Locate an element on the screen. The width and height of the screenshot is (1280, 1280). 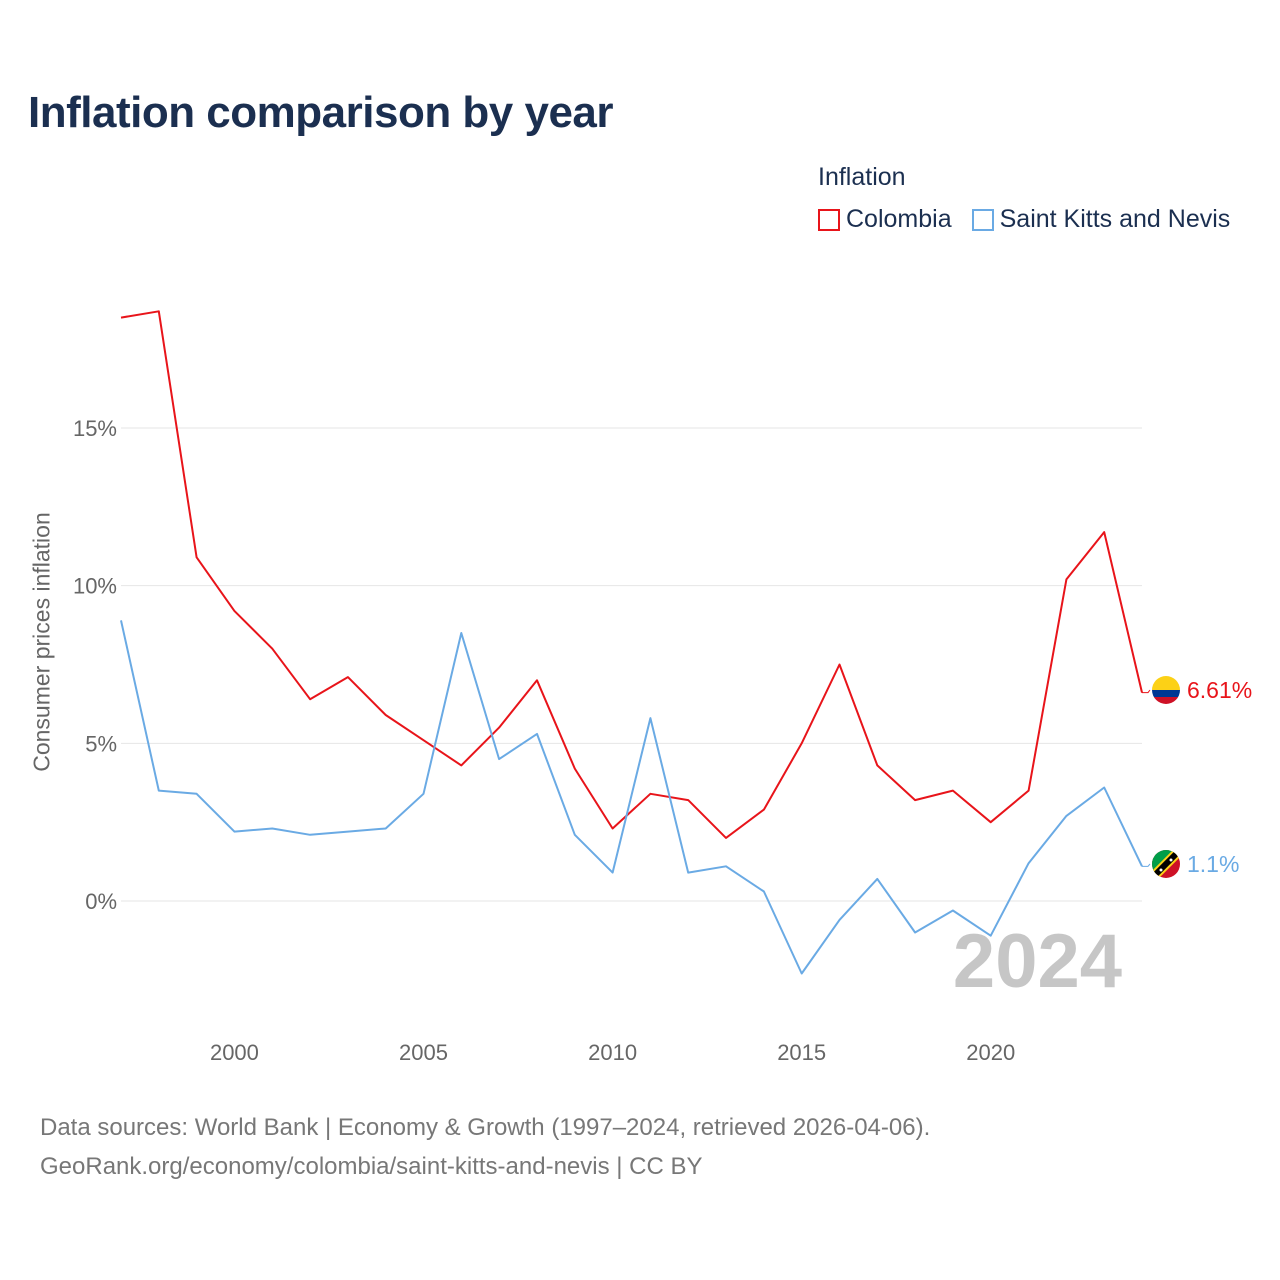
legend-item-saint-kitts: Saint Kitts and Nevis is located at coordinates (1101, 219).